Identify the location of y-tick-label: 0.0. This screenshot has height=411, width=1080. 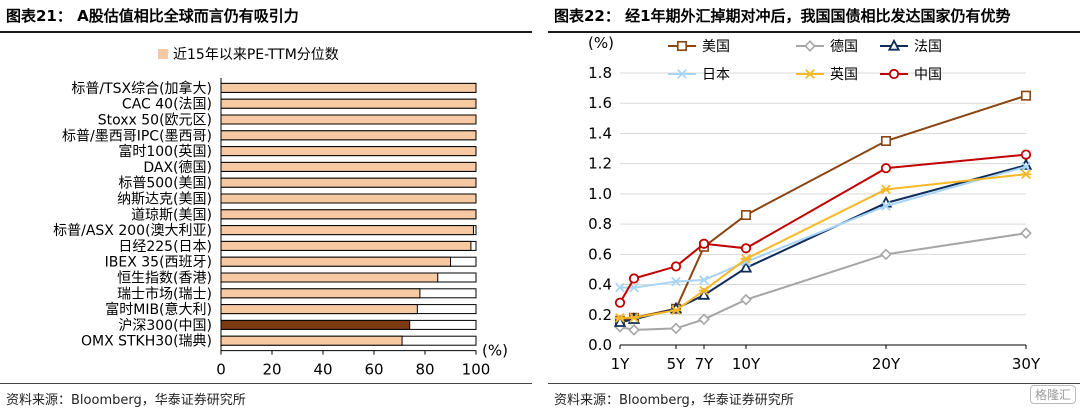
(600, 345).